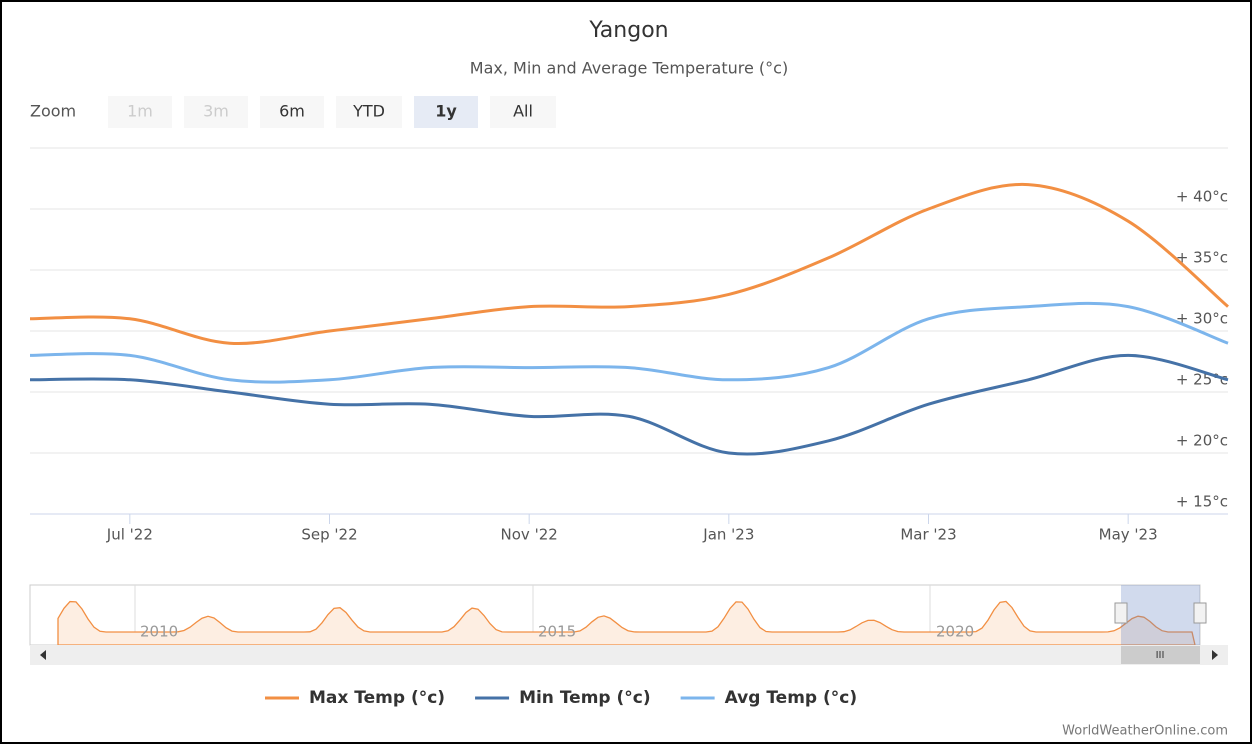 This screenshot has height=748, width=1252. I want to click on zoom-buttons: 1m 3m 6m YTD 1y All, so click(332, 112).